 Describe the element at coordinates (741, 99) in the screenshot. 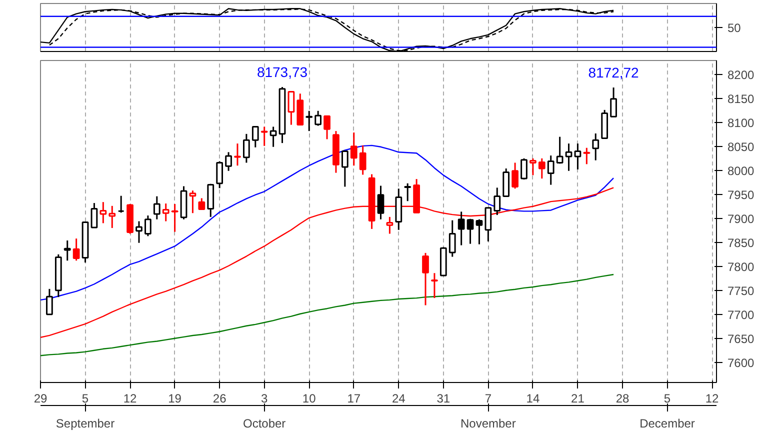

I see `y-tick-label: 8150` at that location.